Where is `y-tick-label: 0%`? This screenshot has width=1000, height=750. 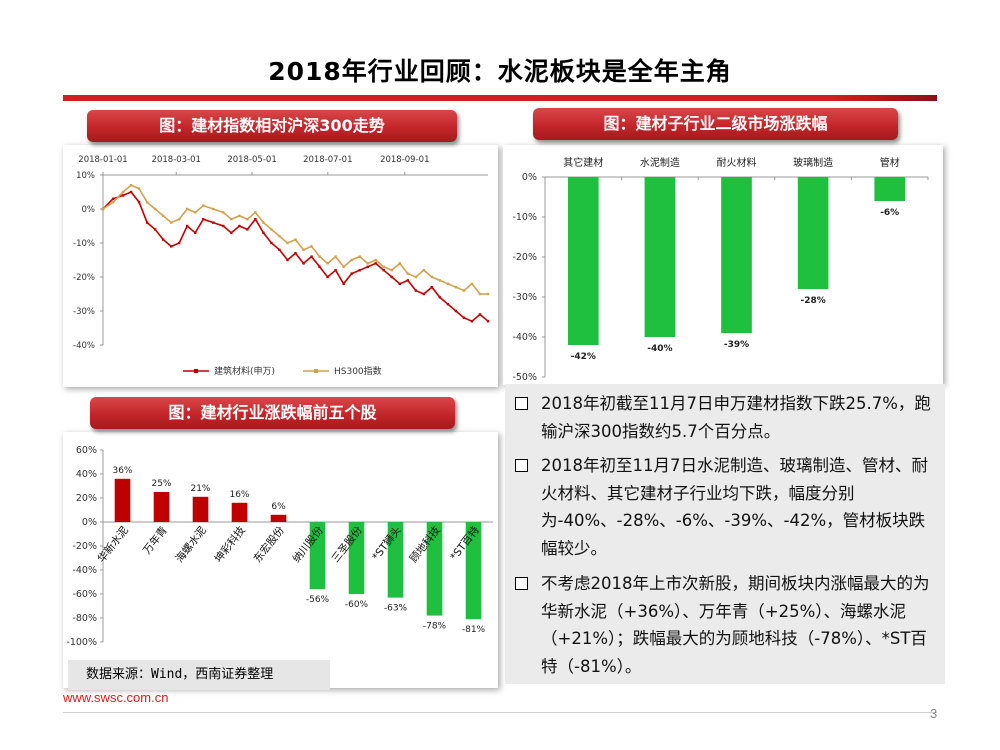 y-tick-label: 0% is located at coordinates (529, 177).